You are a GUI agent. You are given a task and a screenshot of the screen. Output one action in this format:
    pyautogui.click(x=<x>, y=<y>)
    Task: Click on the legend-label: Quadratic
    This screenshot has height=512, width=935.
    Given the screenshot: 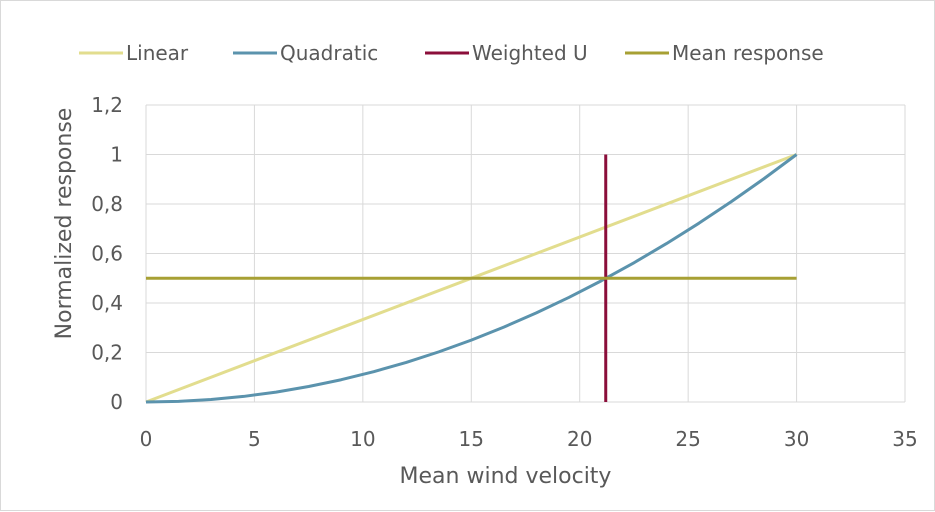 What is the action you would take?
    pyautogui.click(x=329, y=53)
    